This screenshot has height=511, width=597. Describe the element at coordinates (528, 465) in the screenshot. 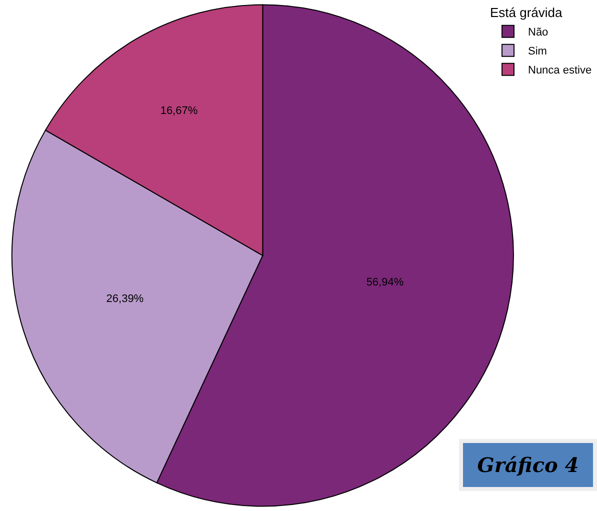

I see `text: Gráfico 4` at that location.